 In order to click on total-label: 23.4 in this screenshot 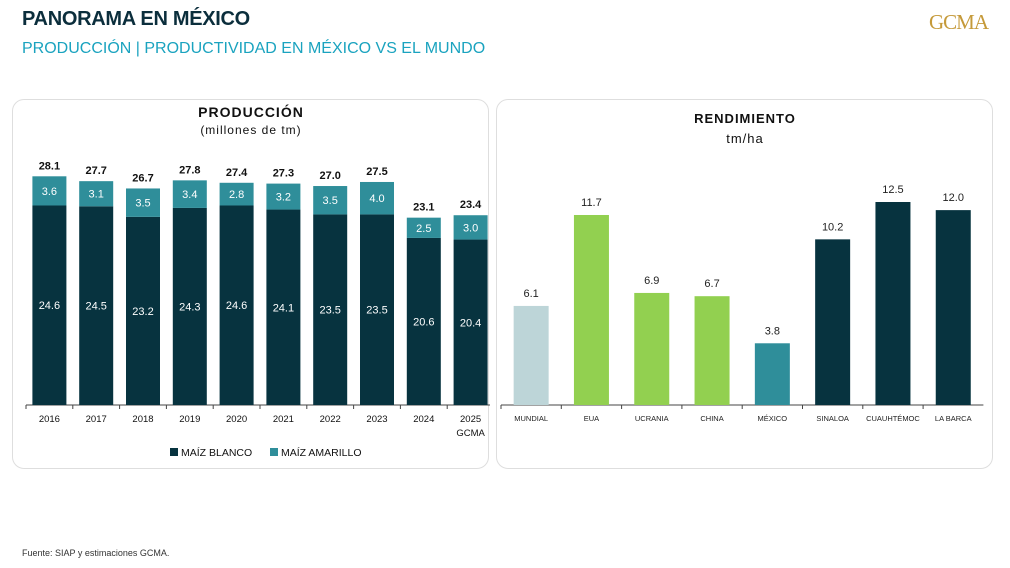, I will do `click(471, 205)`.